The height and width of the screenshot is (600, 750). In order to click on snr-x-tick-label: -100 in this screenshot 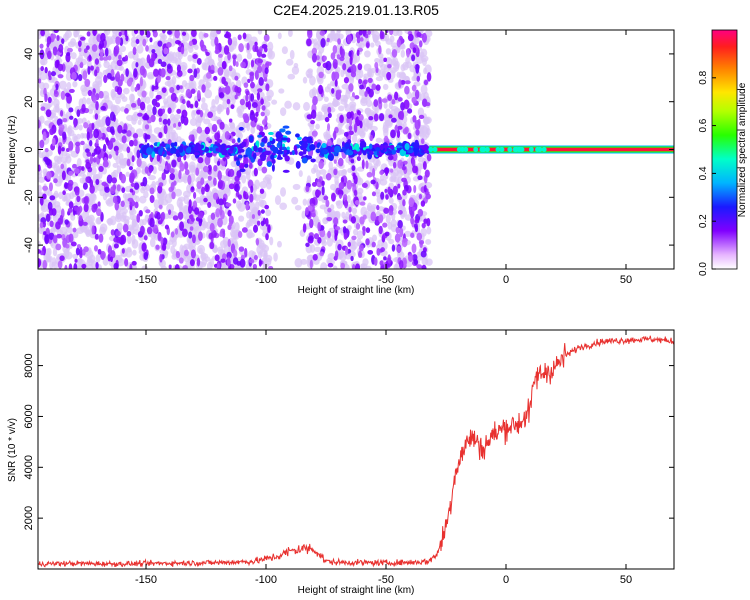, I will do `click(266, 580)`.